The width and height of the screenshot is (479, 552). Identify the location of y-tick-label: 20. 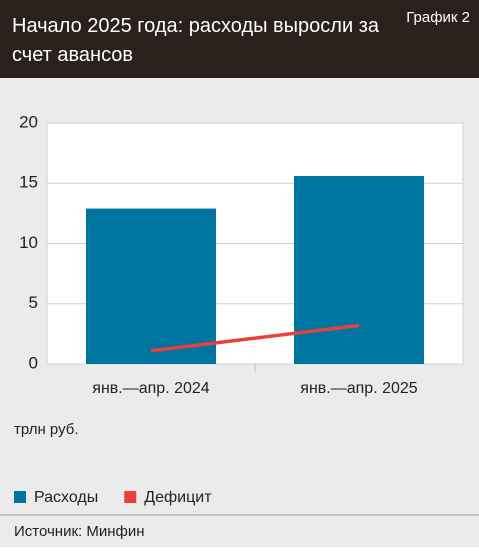
(28, 121).